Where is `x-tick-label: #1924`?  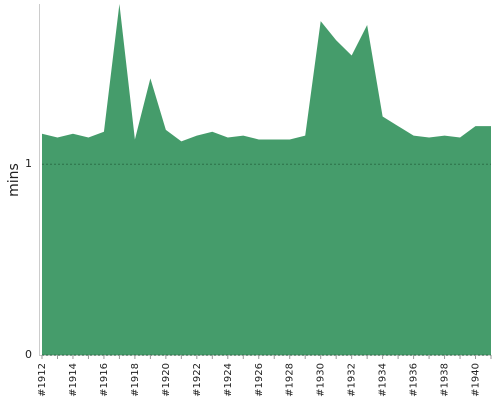 x-tick-label: #1924 is located at coordinates (228, 380).